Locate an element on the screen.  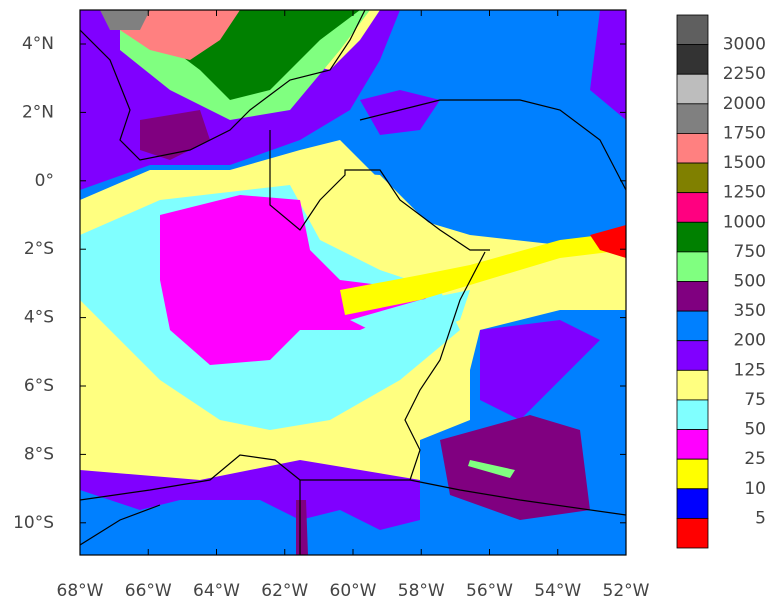
x-tick-label: 66°W is located at coordinates (148, 591).